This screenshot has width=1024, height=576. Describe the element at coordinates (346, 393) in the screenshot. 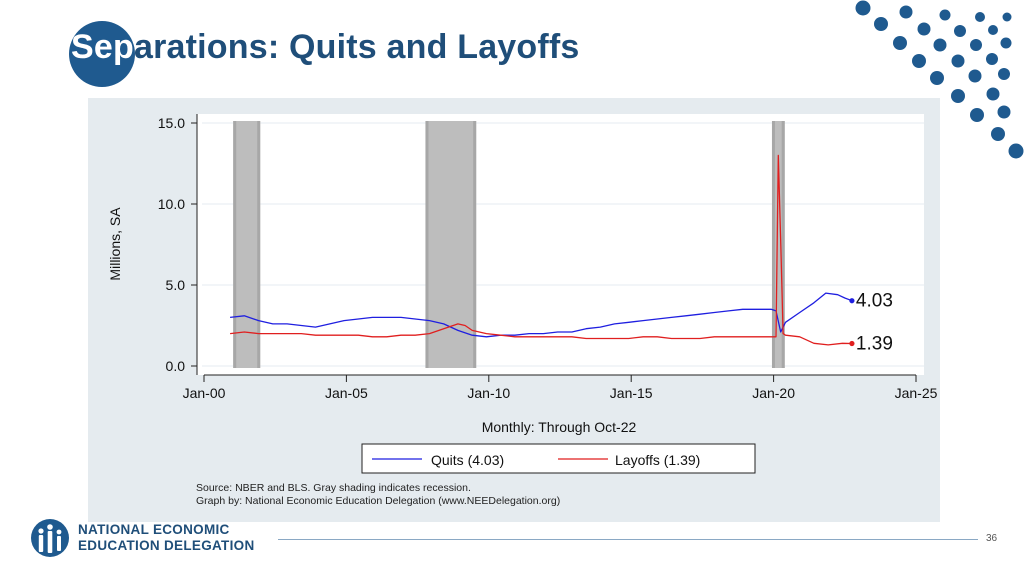

I see `x-tick-label-1: Jan-05` at that location.